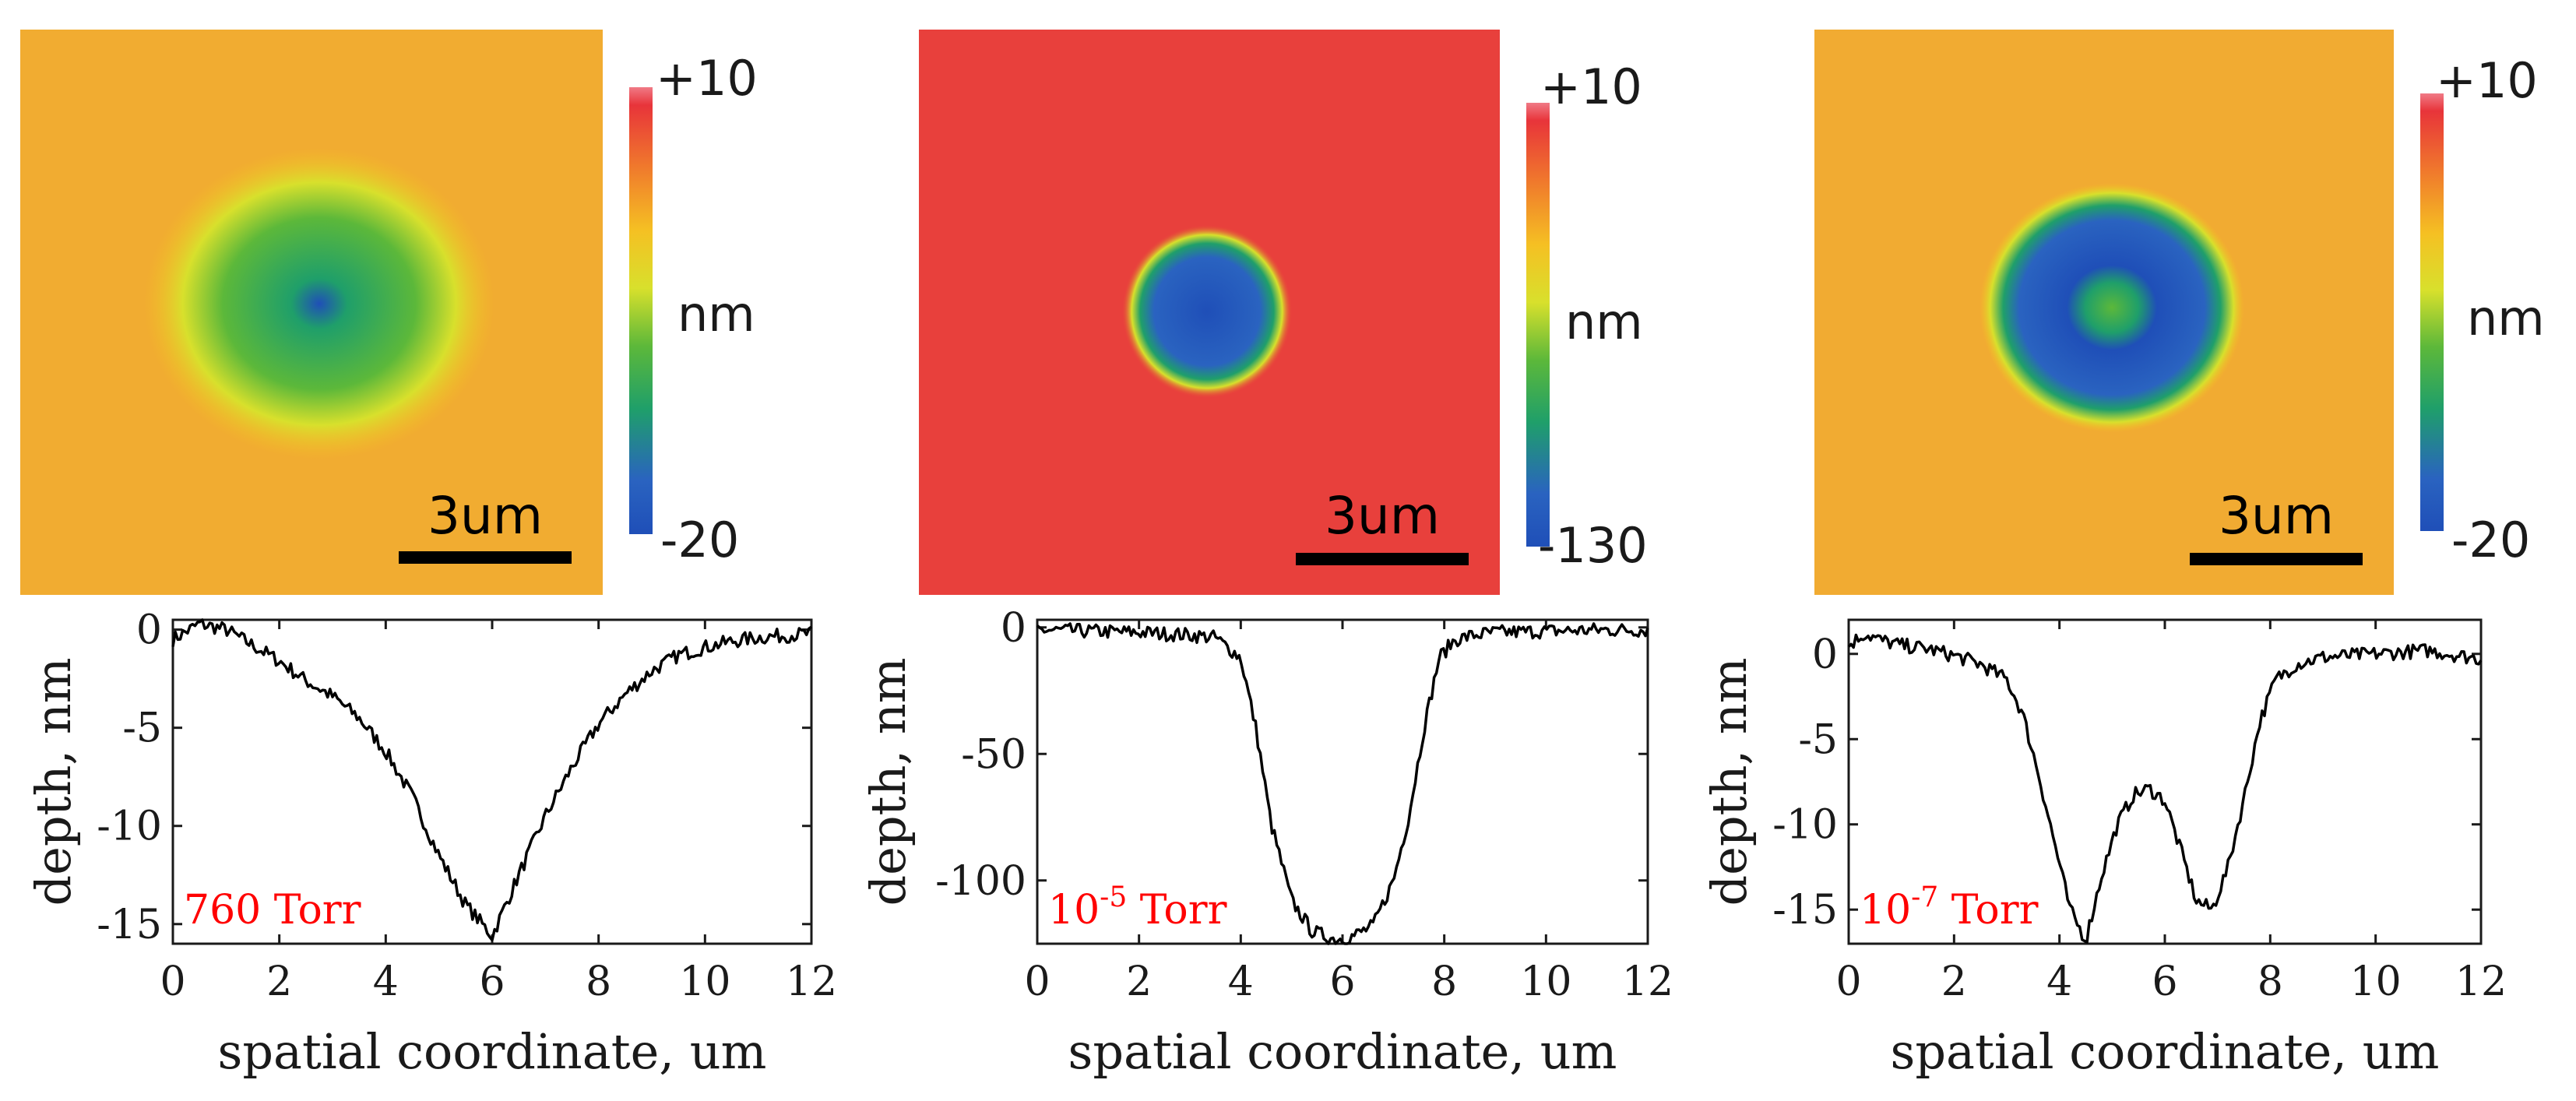 The width and height of the screenshot is (2576, 1101). I want to click on colorbar-3-min-label: -20, so click(2490, 540).